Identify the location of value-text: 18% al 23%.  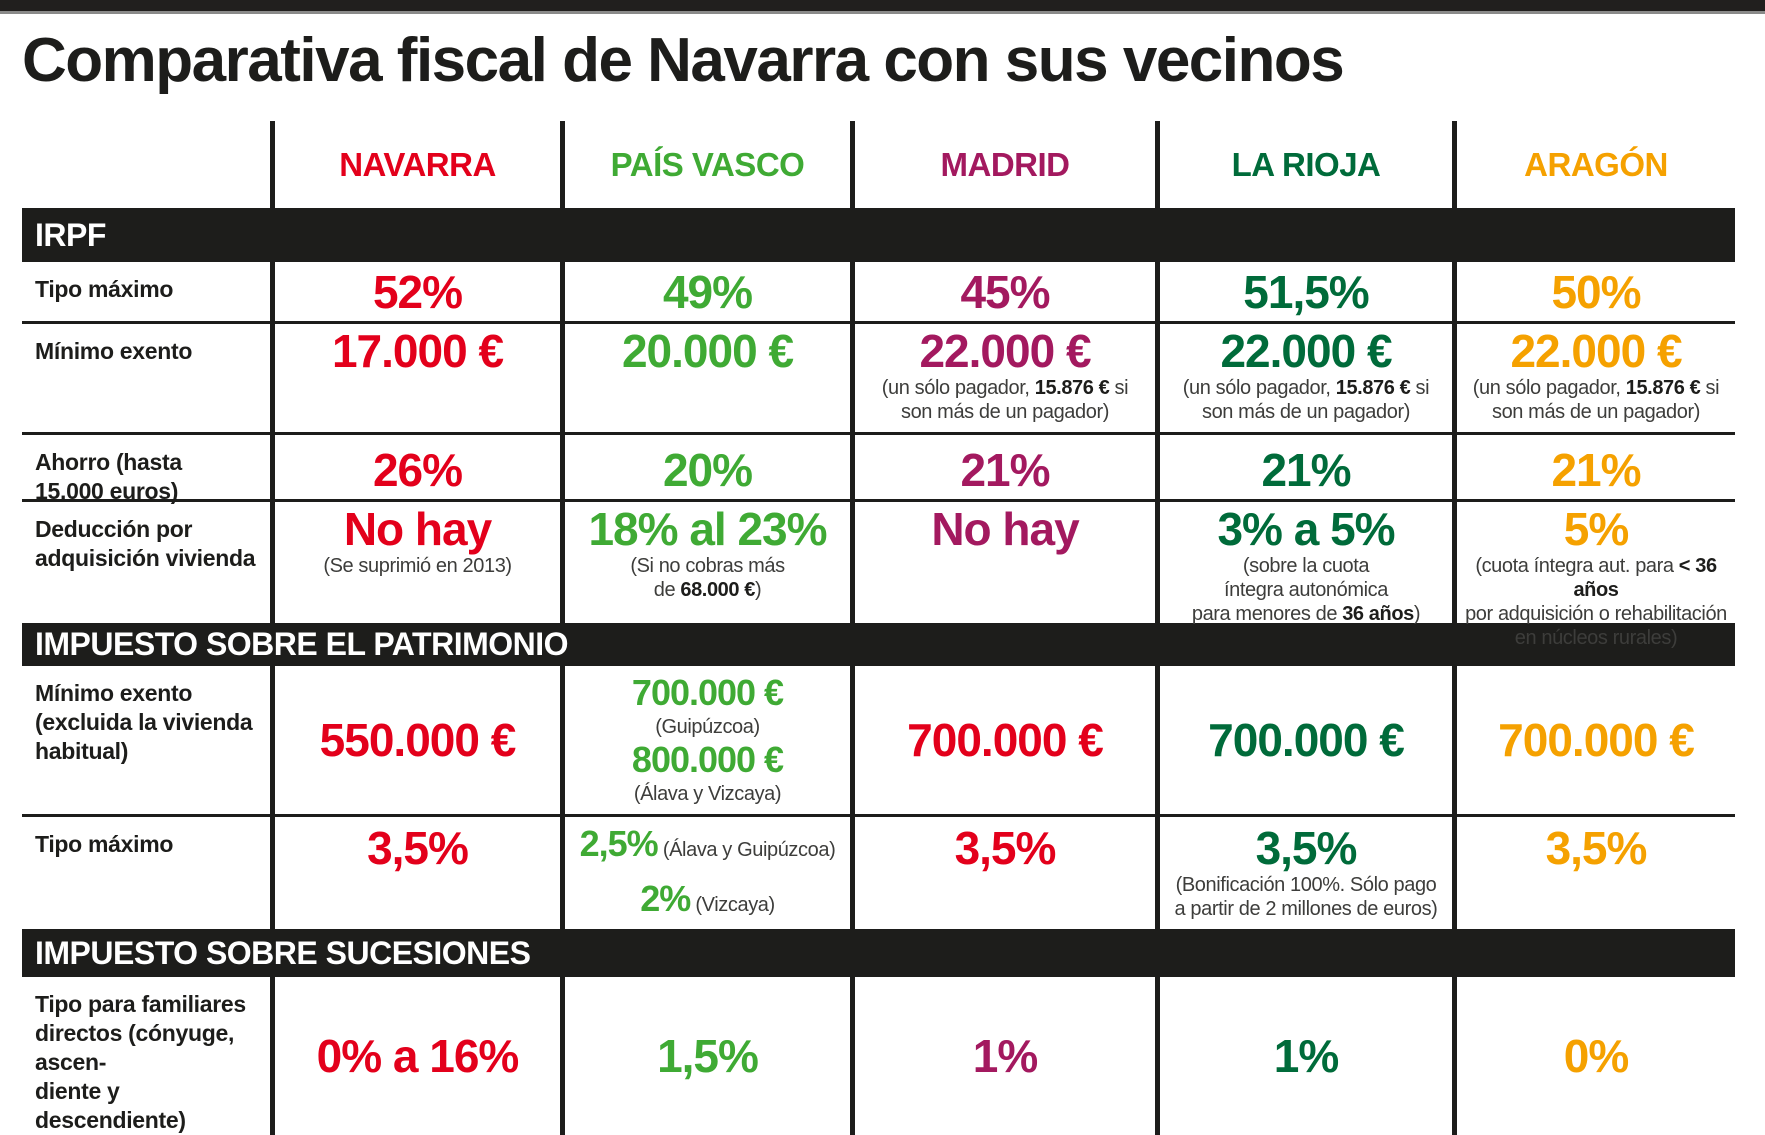
(707, 529).